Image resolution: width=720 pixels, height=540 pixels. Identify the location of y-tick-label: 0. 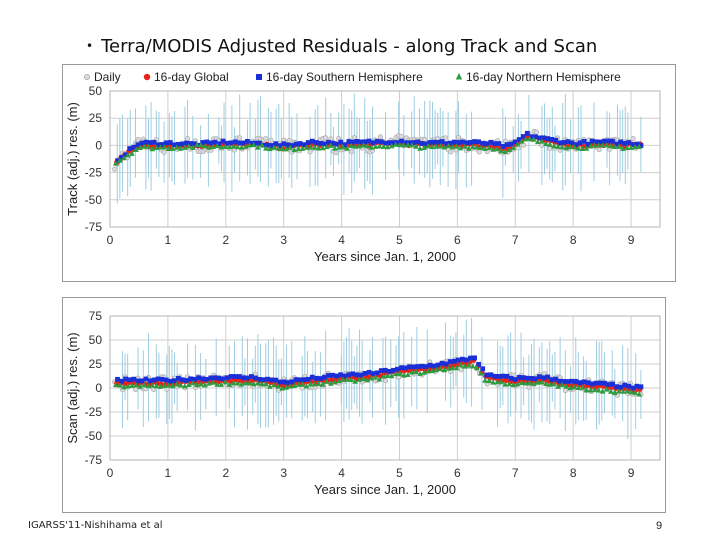
(98, 145).